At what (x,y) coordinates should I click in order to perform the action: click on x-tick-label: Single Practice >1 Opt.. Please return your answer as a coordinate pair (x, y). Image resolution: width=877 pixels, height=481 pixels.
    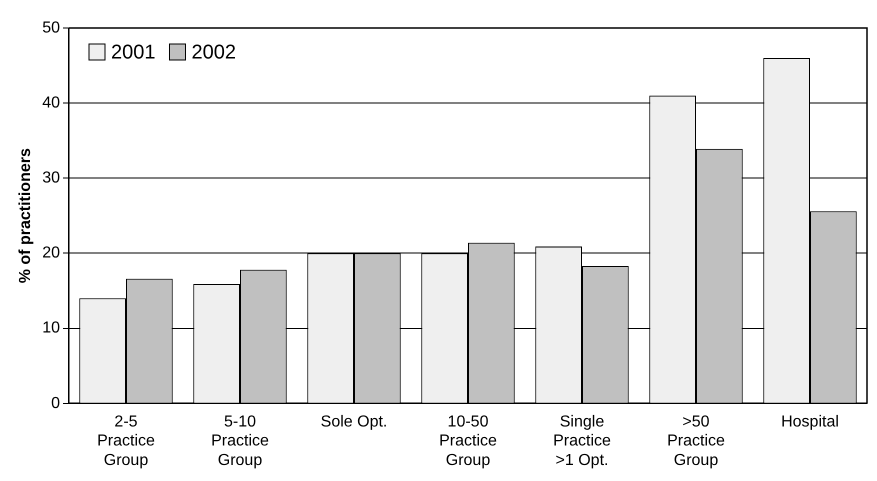
    Looking at the image, I should click on (582, 441).